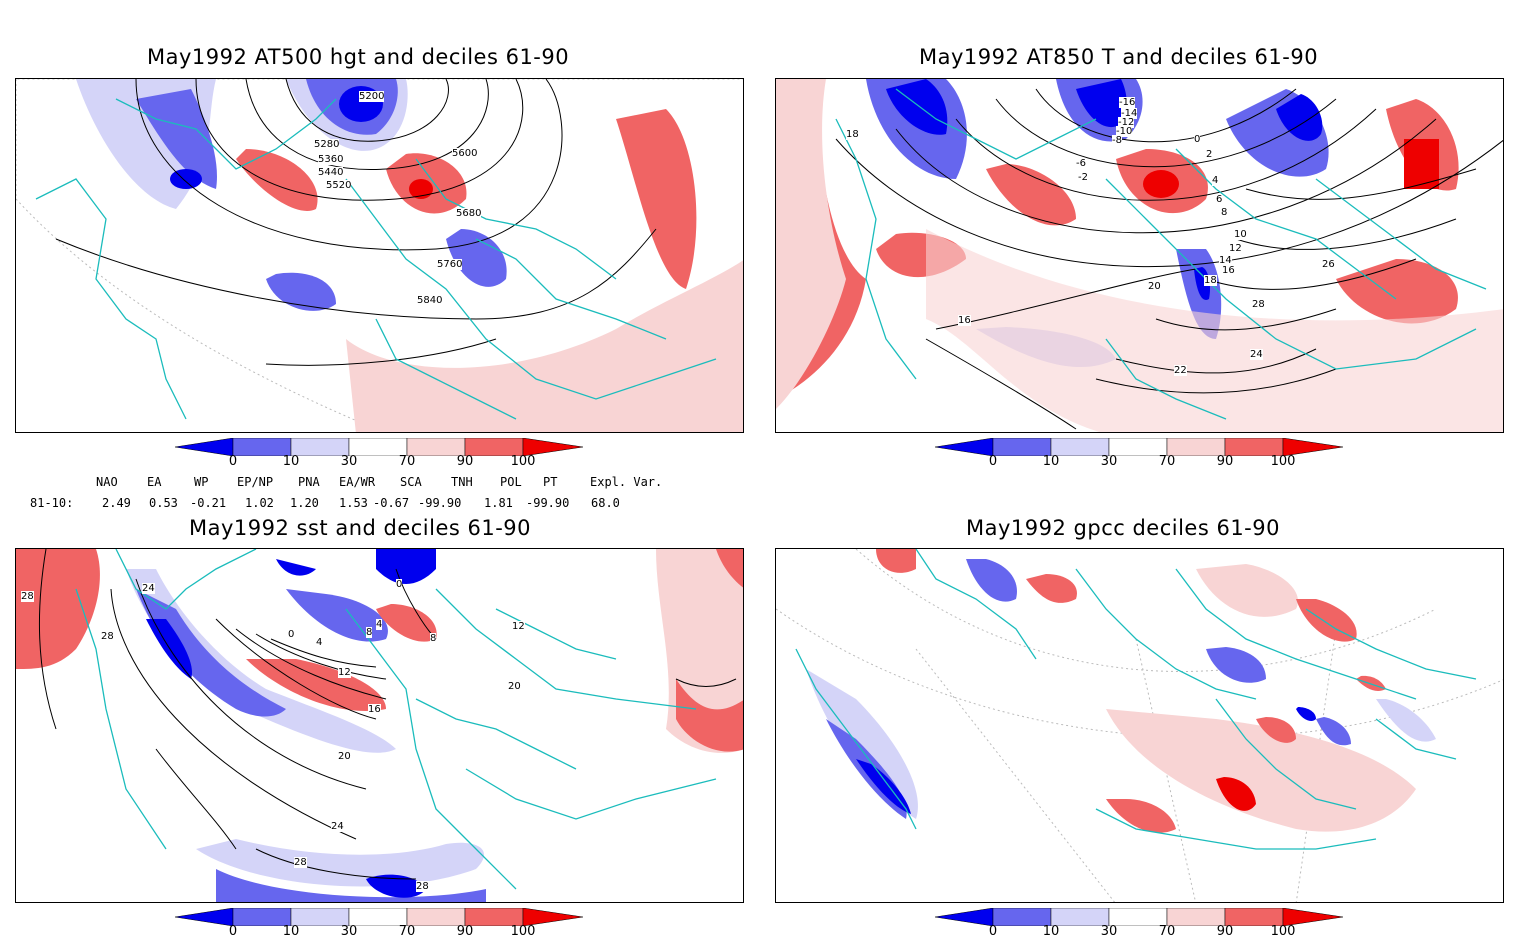 This screenshot has height=948, width=1520. Describe the element at coordinates (1083, 177) in the screenshot. I see `contour-label: -2` at that location.